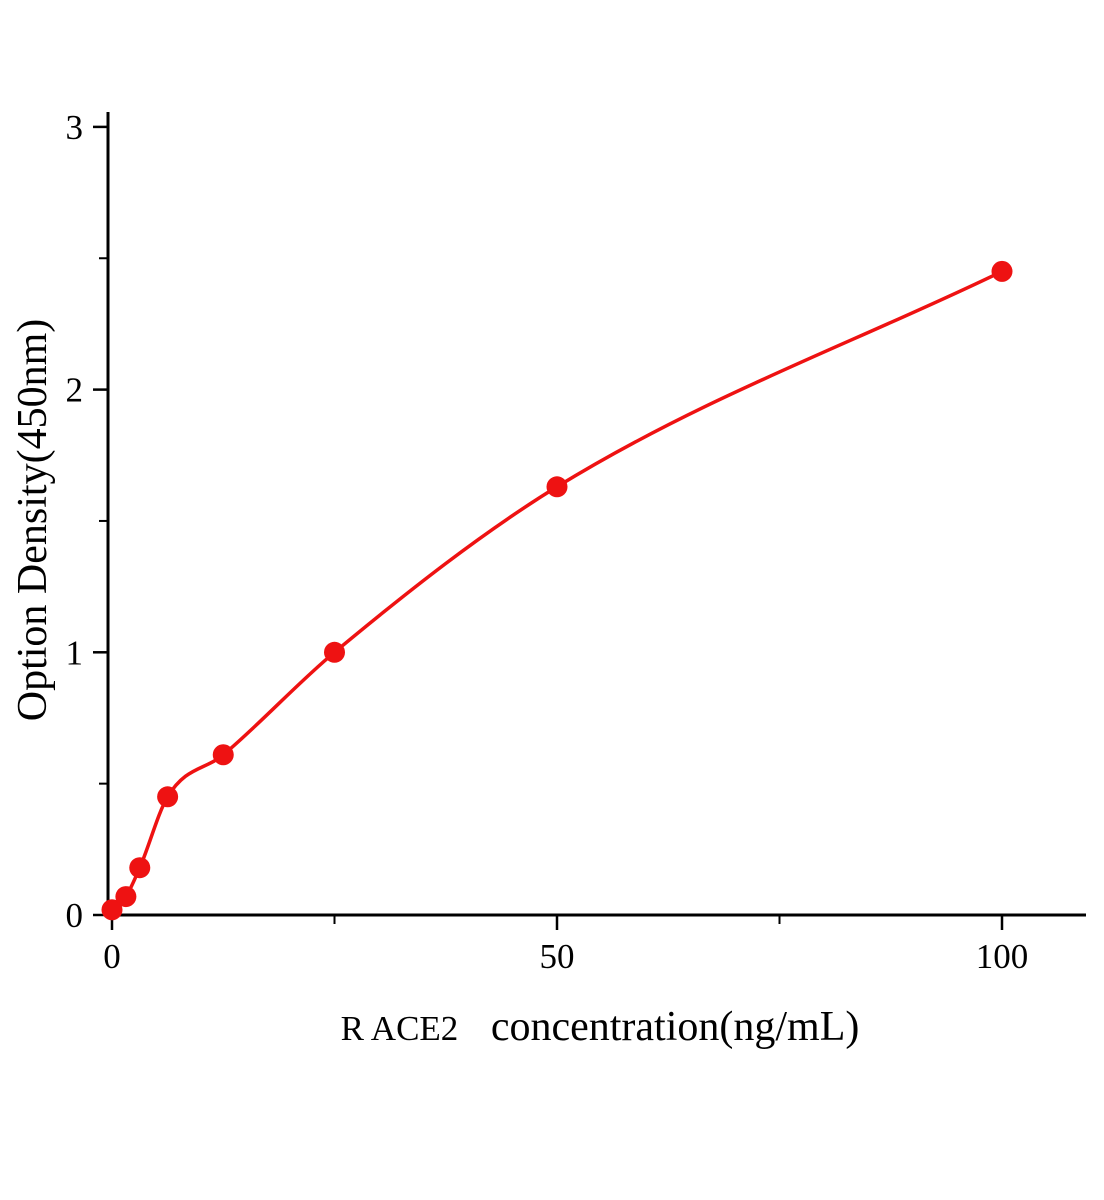 The image size is (1104, 1200). What do you see at coordinates (112, 956) in the screenshot?
I see `x-tick-label: 0` at bounding box center [112, 956].